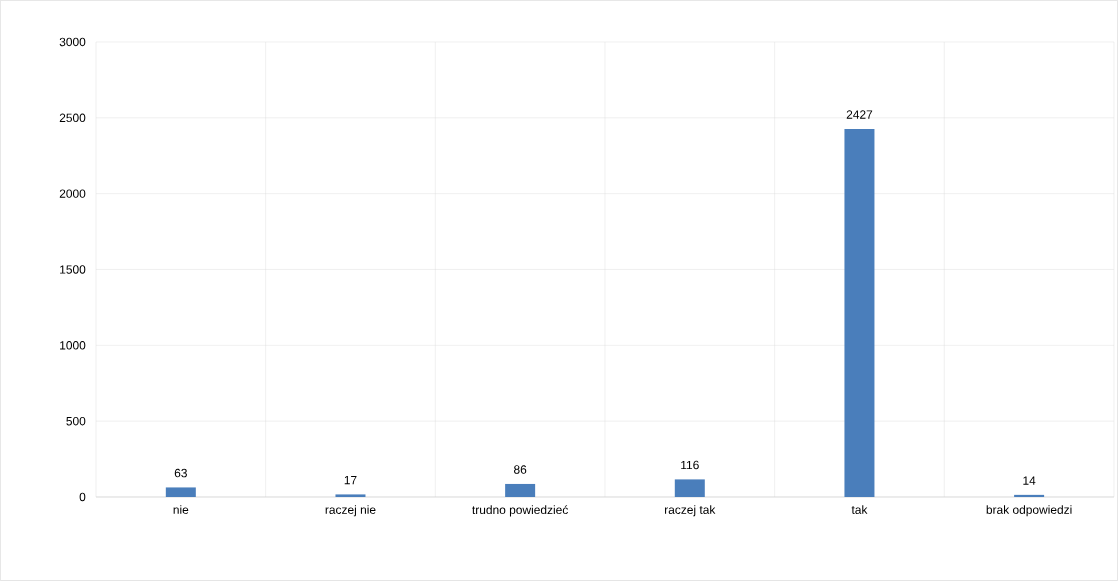  I want to click on x-tick-label: raczej nie, so click(350, 511).